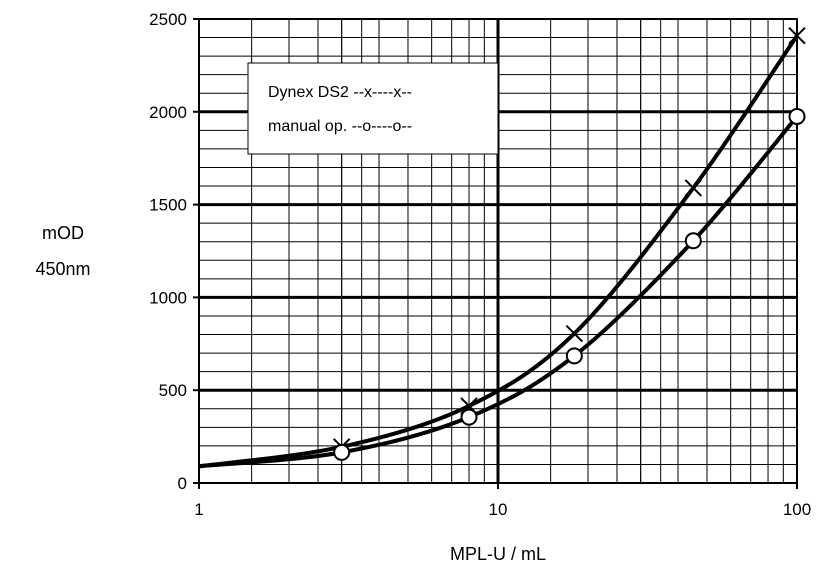 This screenshot has height=574, width=819. I want to click on x-tick-label: 100, so click(797, 509).